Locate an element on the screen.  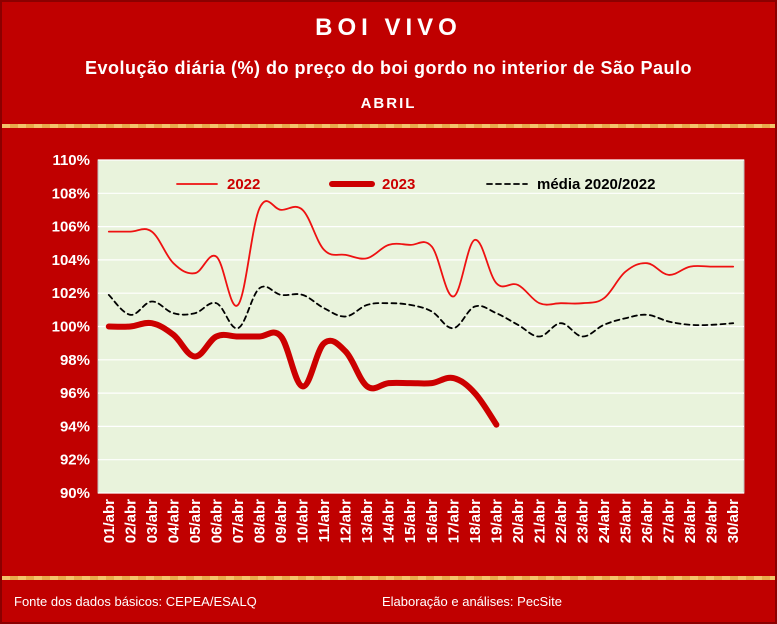
x-tick-label: 17/abr is located at coordinates (453, 521).